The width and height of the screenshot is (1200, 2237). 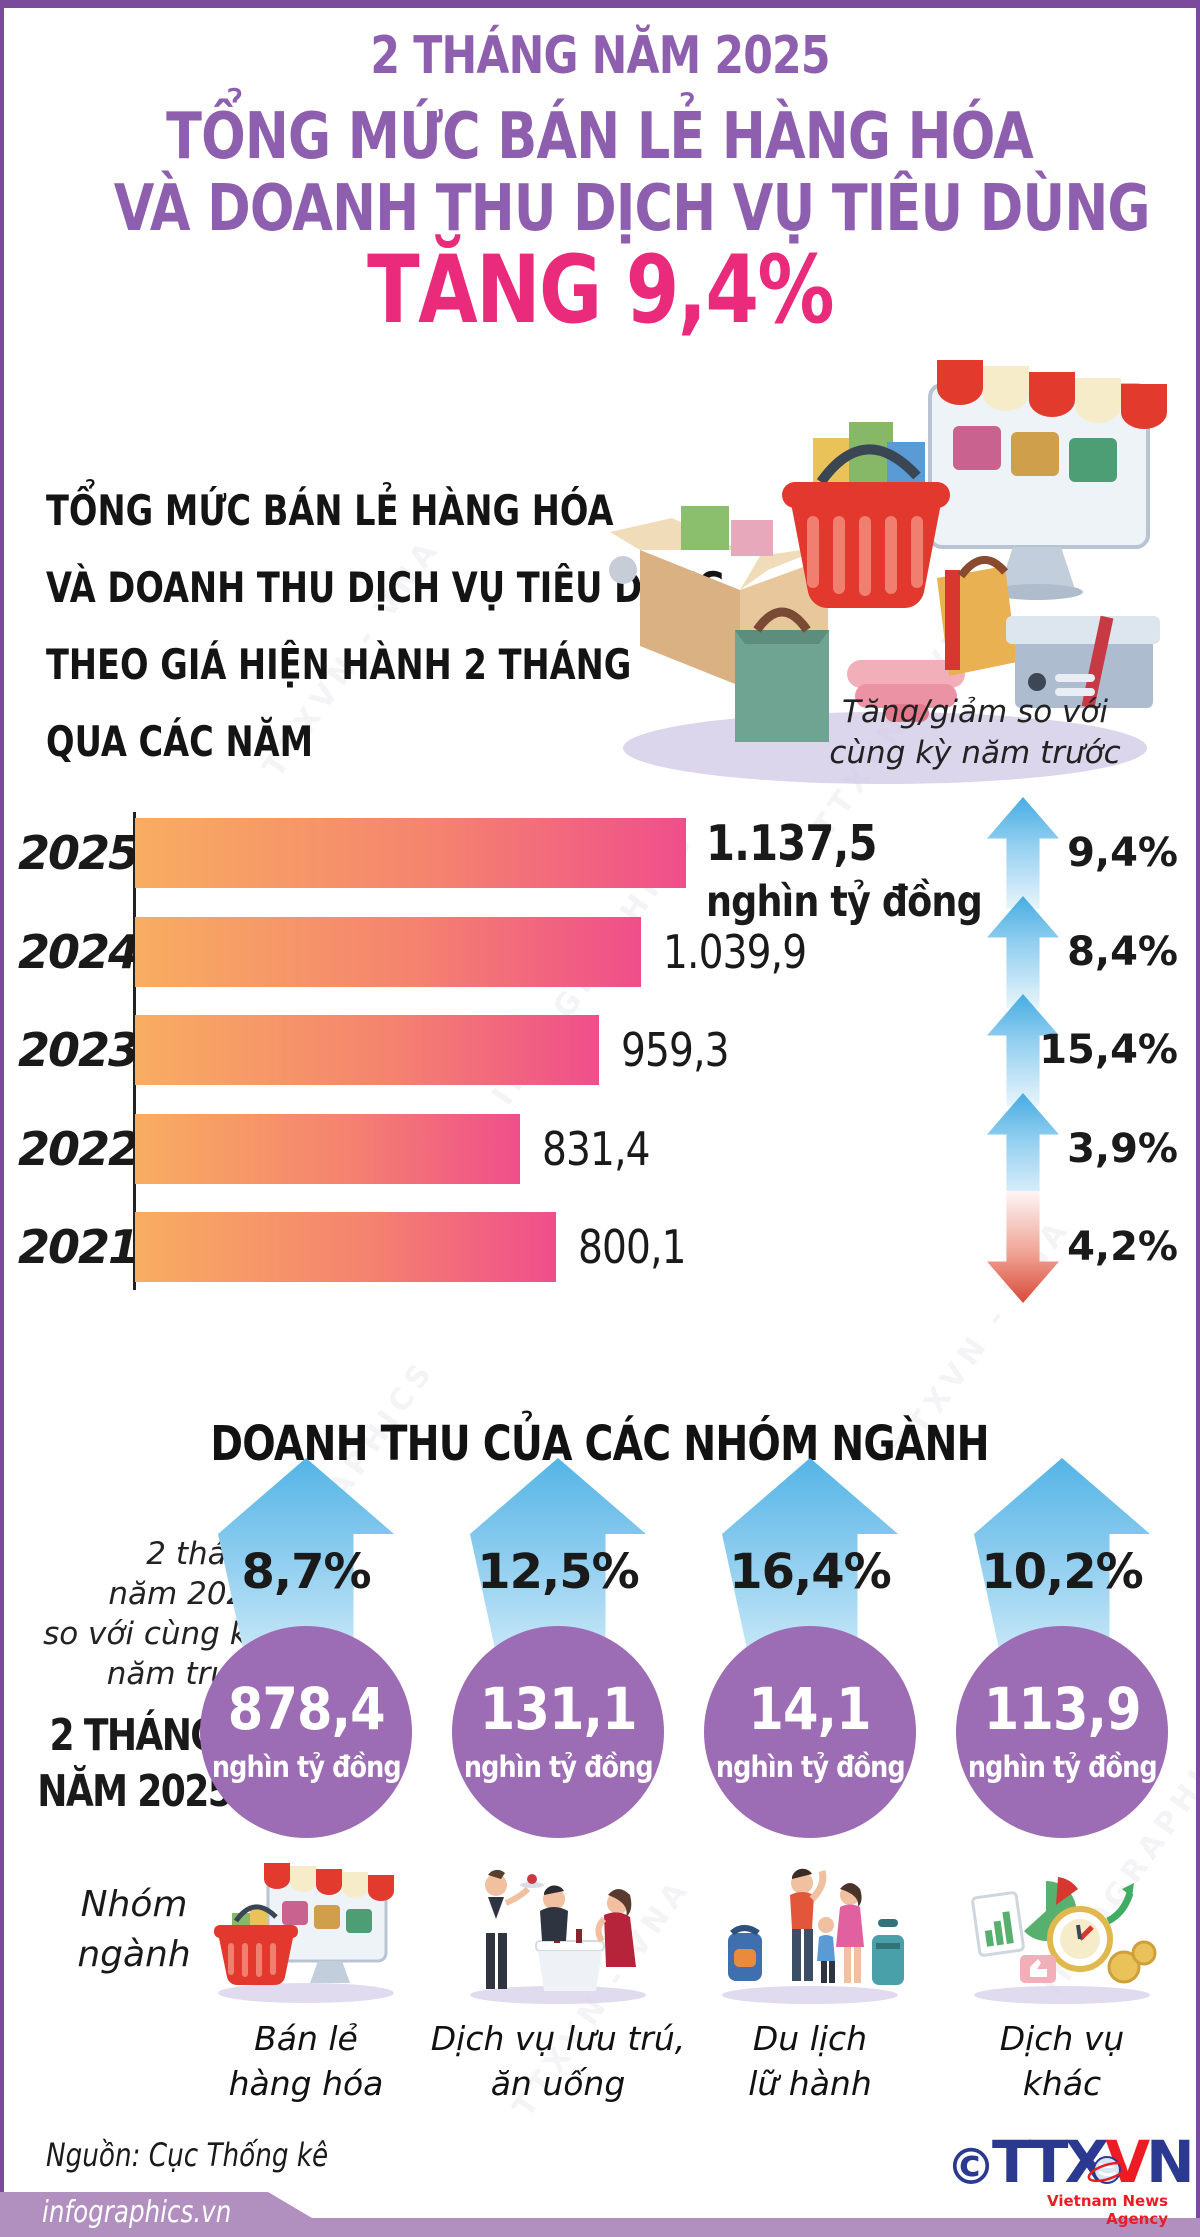 What do you see at coordinates (866, 515) in the screenshot?
I see `shopping-basket-icon` at bounding box center [866, 515].